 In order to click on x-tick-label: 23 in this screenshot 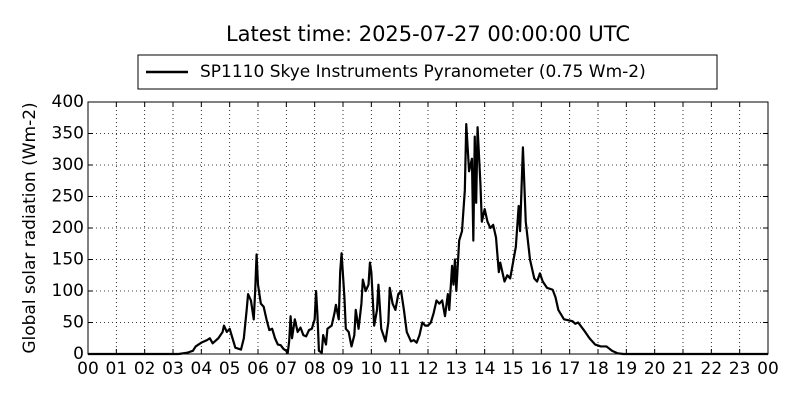, I will do `click(740, 369)`.